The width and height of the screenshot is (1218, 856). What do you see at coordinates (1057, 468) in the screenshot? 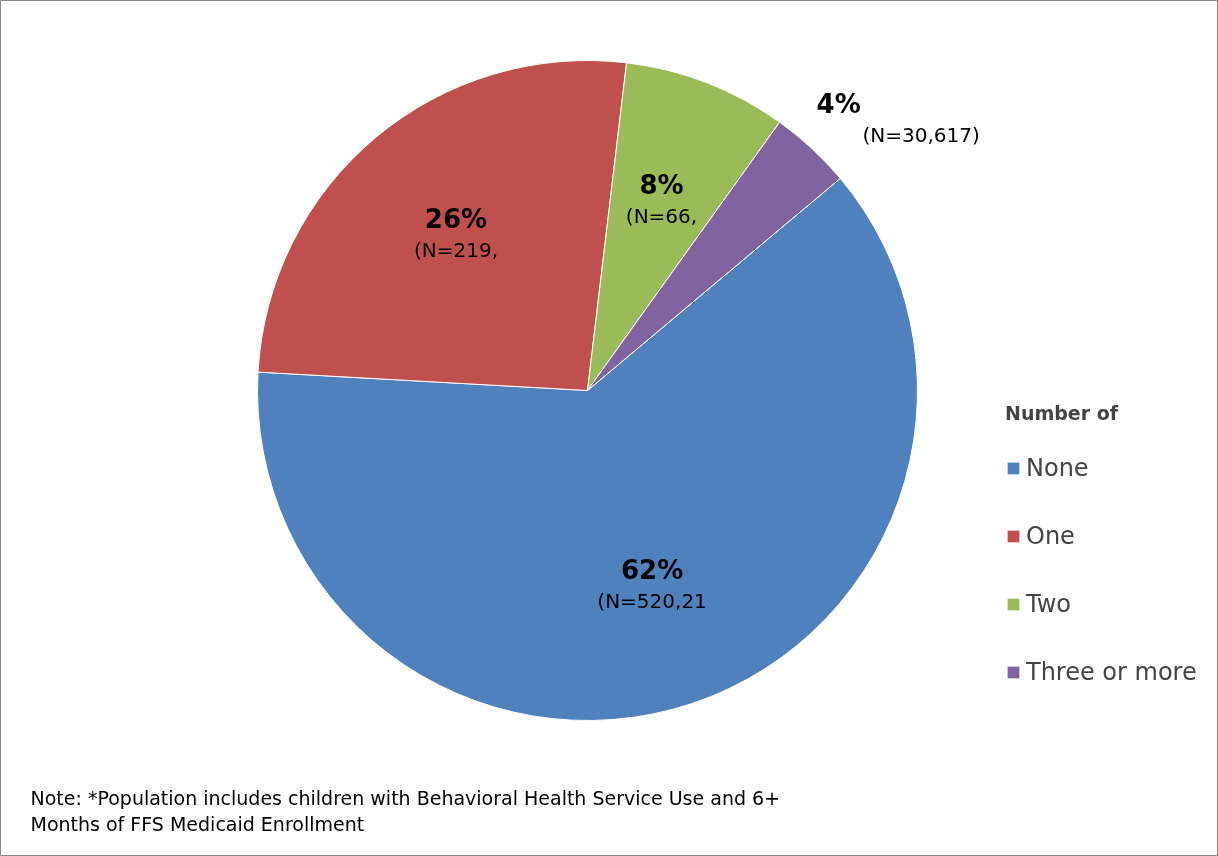
I see `legend-label: None` at bounding box center [1057, 468].